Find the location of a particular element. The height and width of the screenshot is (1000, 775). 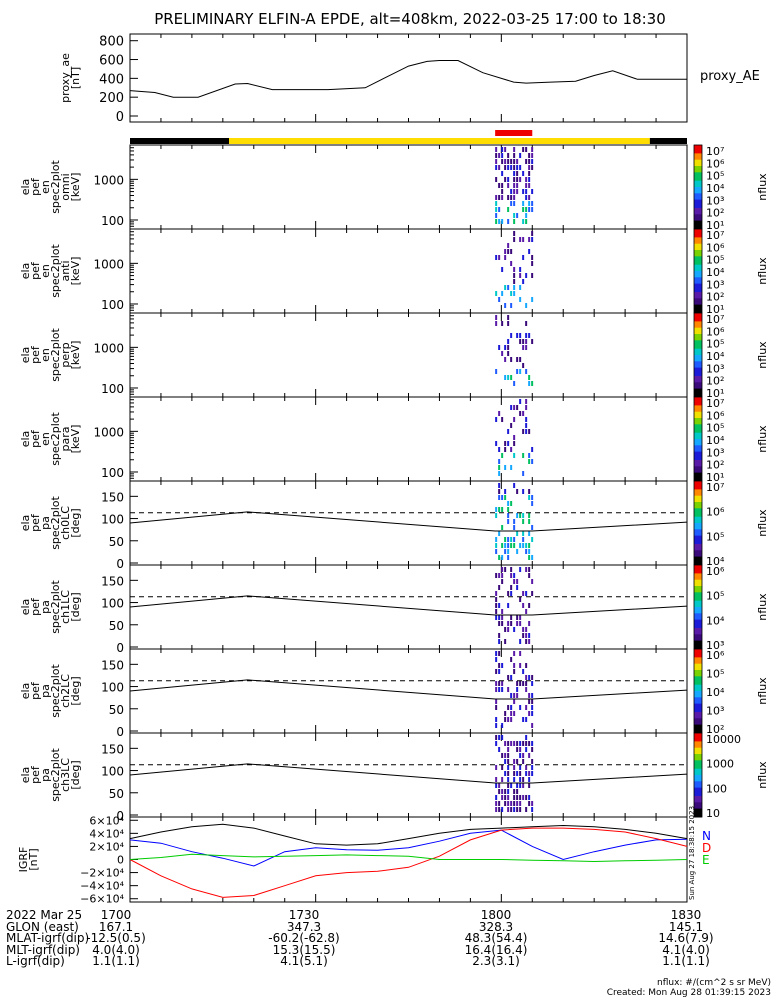

orbit-cell: 4.0(4.0) is located at coordinates (116, 949).